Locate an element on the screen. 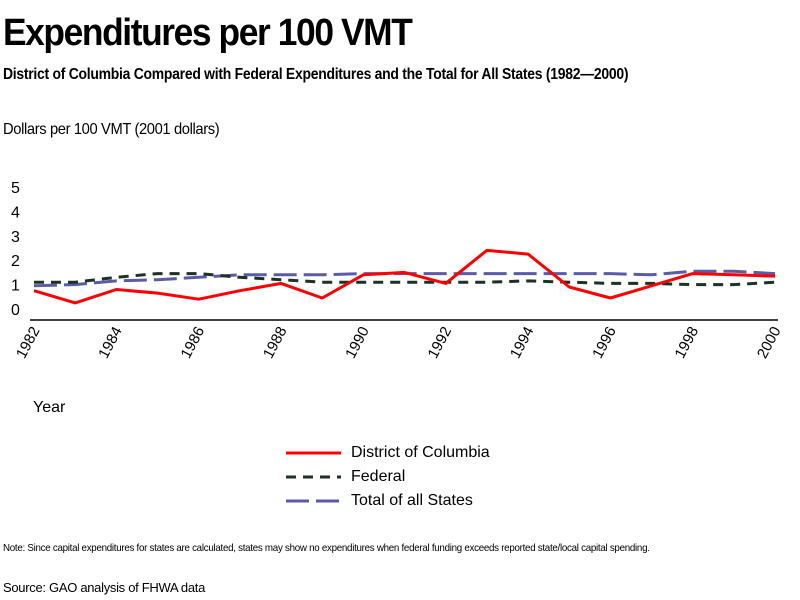  legend-item-dc: District of Columbia is located at coordinates (388, 453).